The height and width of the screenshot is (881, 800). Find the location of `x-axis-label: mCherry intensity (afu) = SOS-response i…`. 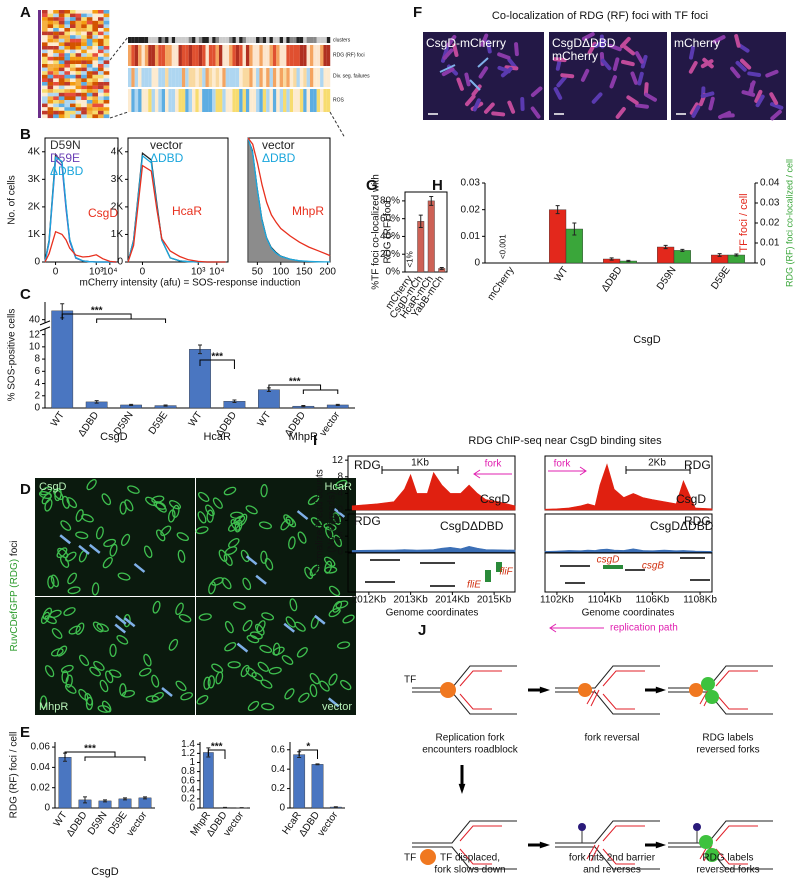

x-axis-label: mCherry intensity (afu) = SOS-response i… is located at coordinates (190, 283).